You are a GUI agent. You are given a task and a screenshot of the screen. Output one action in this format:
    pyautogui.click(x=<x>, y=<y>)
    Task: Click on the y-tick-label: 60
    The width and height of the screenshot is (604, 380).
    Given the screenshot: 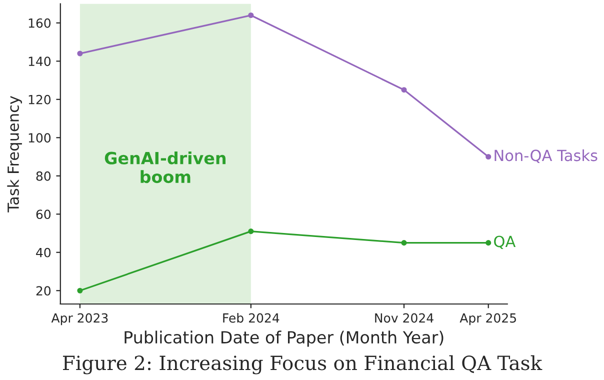 What is the action you would take?
    pyautogui.click(x=43, y=215)
    